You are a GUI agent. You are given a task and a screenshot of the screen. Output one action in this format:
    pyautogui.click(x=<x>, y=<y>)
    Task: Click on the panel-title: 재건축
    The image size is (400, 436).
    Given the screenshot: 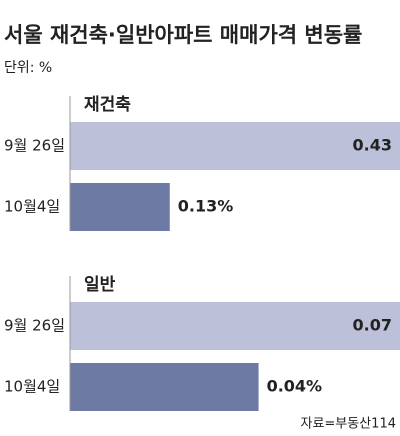 What is the action you would take?
    pyautogui.click(x=107, y=105)
    